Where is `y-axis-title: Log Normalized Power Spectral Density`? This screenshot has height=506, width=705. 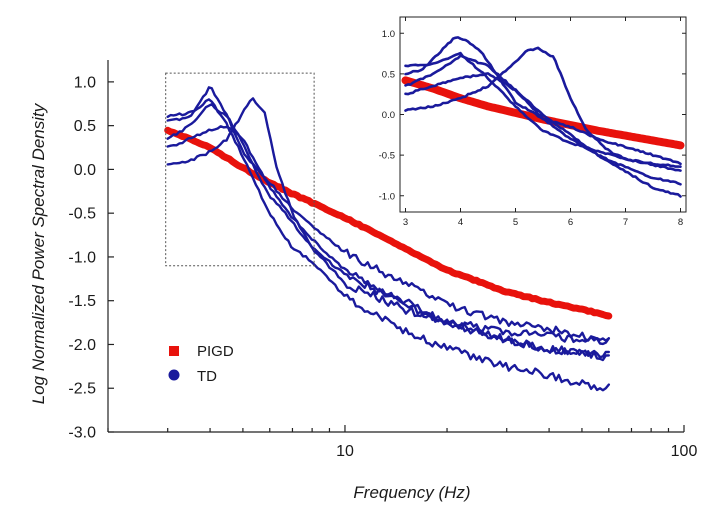
y-axis-title: Log Normalized Power Spectral Density is located at coordinates (38, 253).